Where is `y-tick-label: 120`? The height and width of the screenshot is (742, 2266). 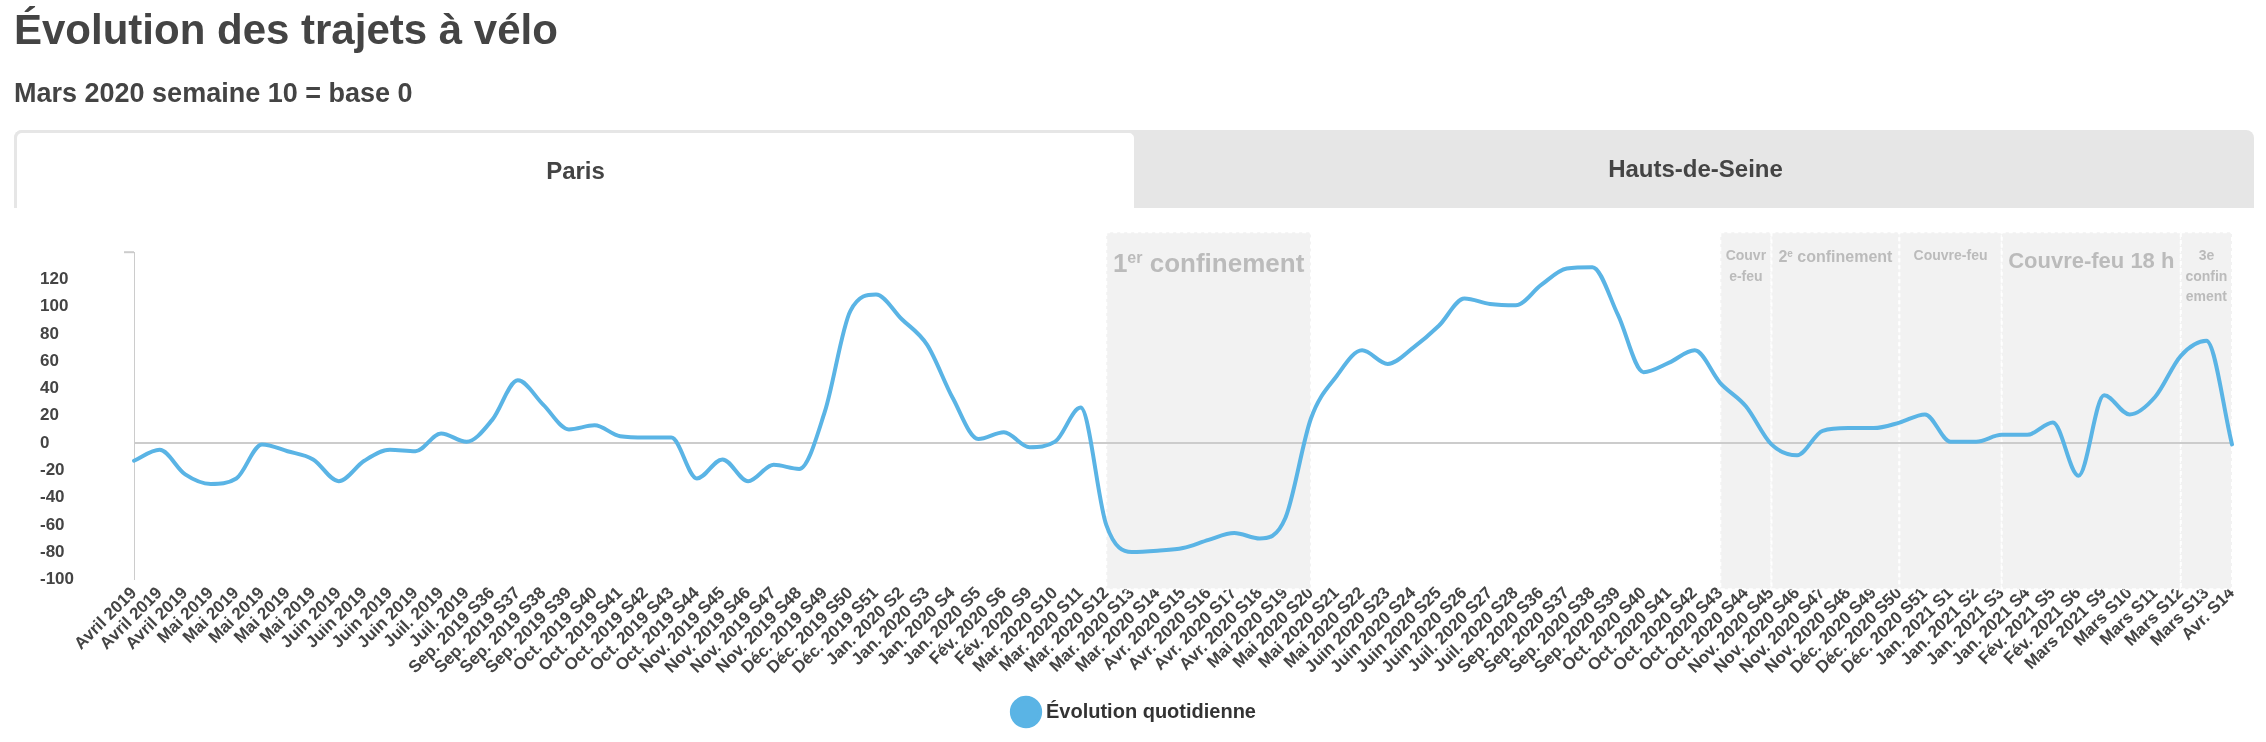 y-tick-label: 120 is located at coordinates (54, 279).